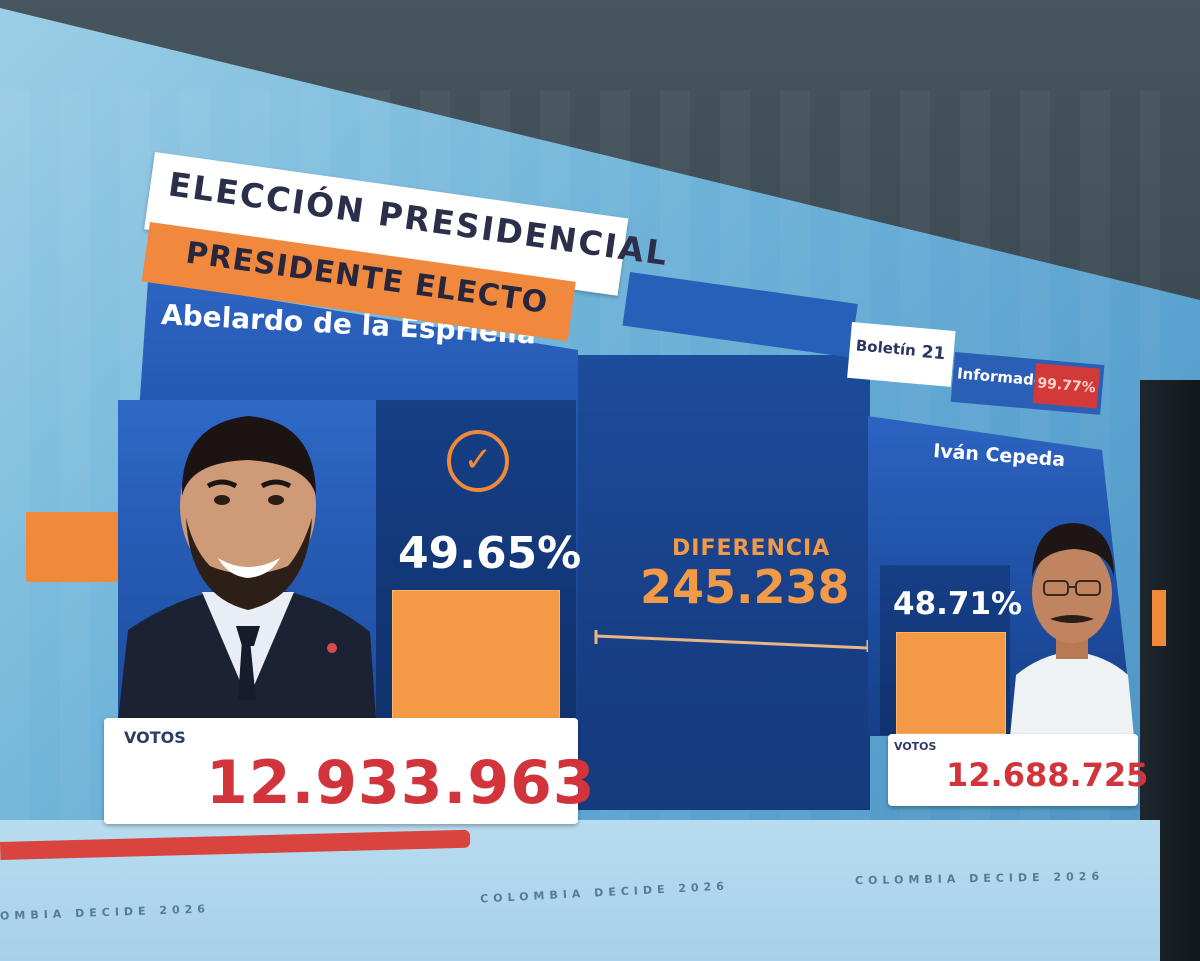 Image resolution: width=1200 pixels, height=961 pixels. Describe the element at coordinates (476, 656) in the screenshot. I see `winner-percent-bar` at that location.